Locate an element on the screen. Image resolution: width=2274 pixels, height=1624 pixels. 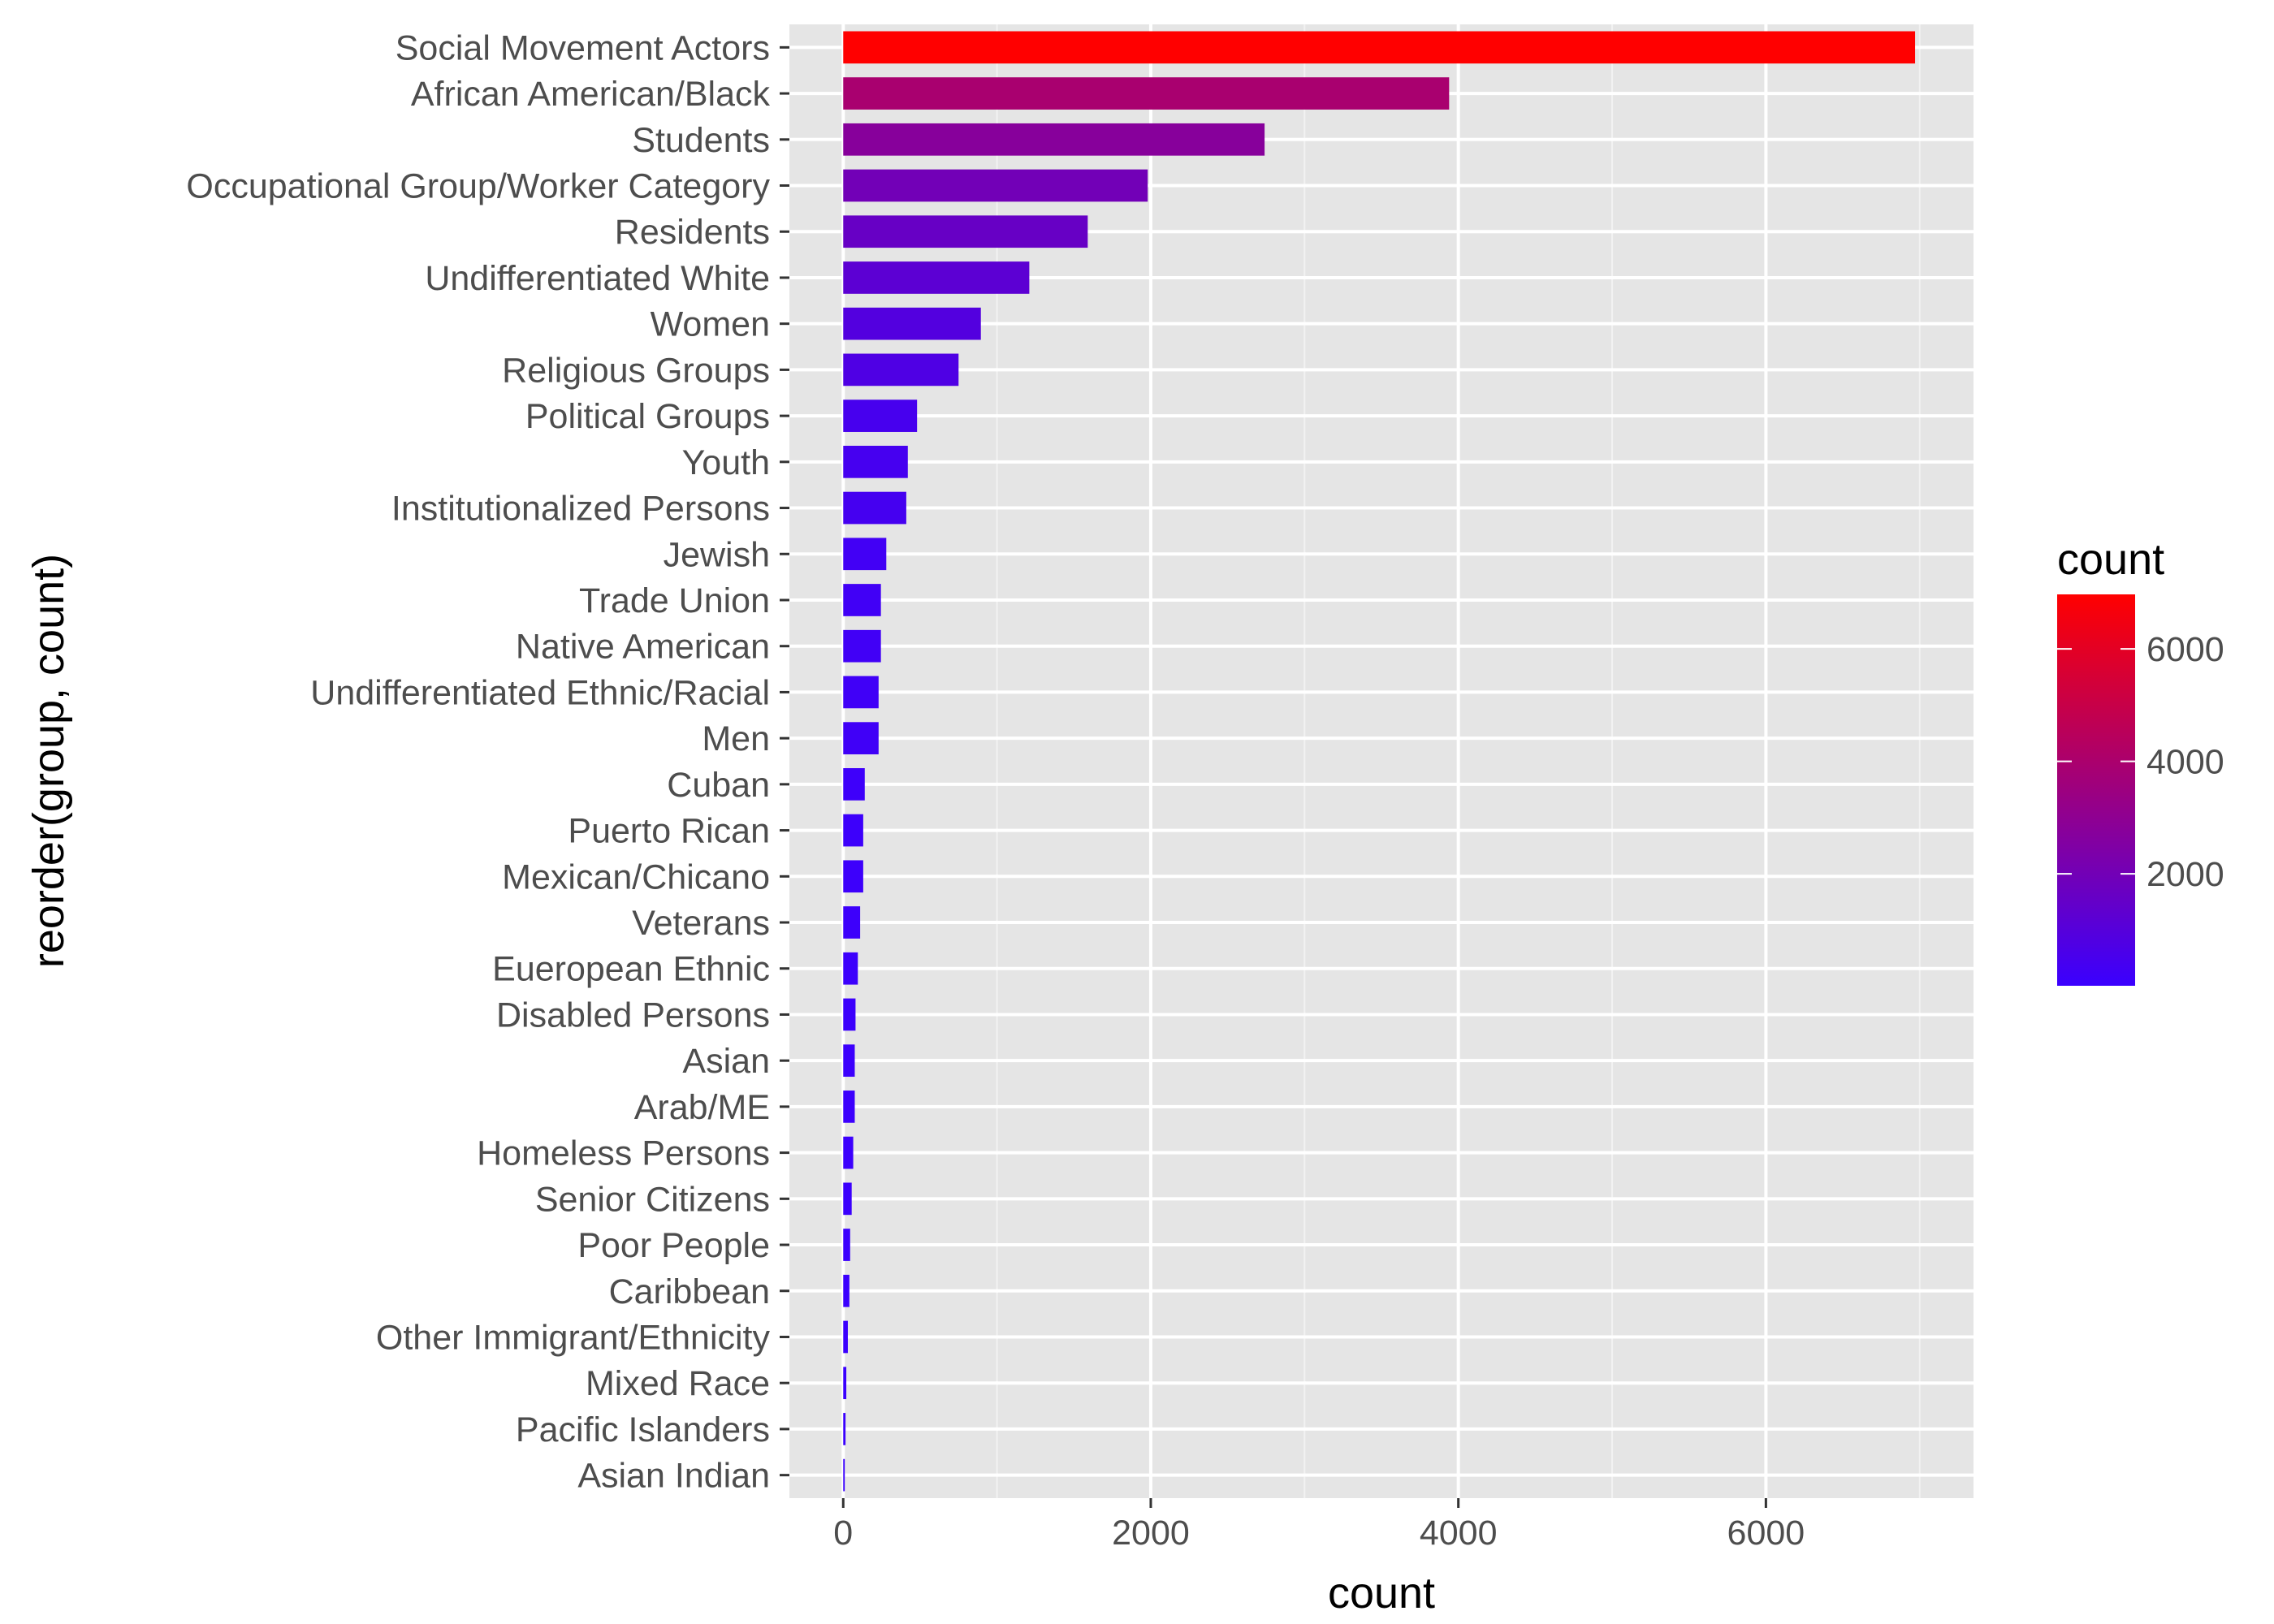
x-tick-label: 4000 is located at coordinates (1459, 1534).